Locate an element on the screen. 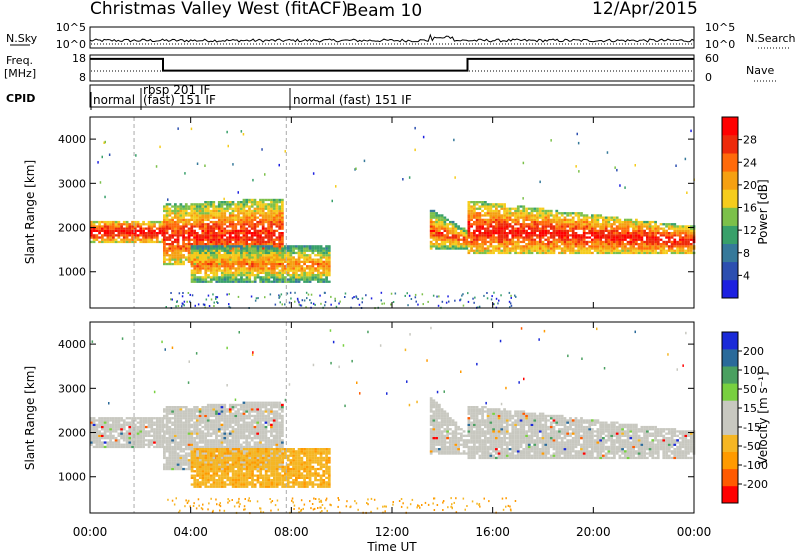 The image size is (800, 554). nsearch-tick-low: 10^0 is located at coordinates (720, 44).